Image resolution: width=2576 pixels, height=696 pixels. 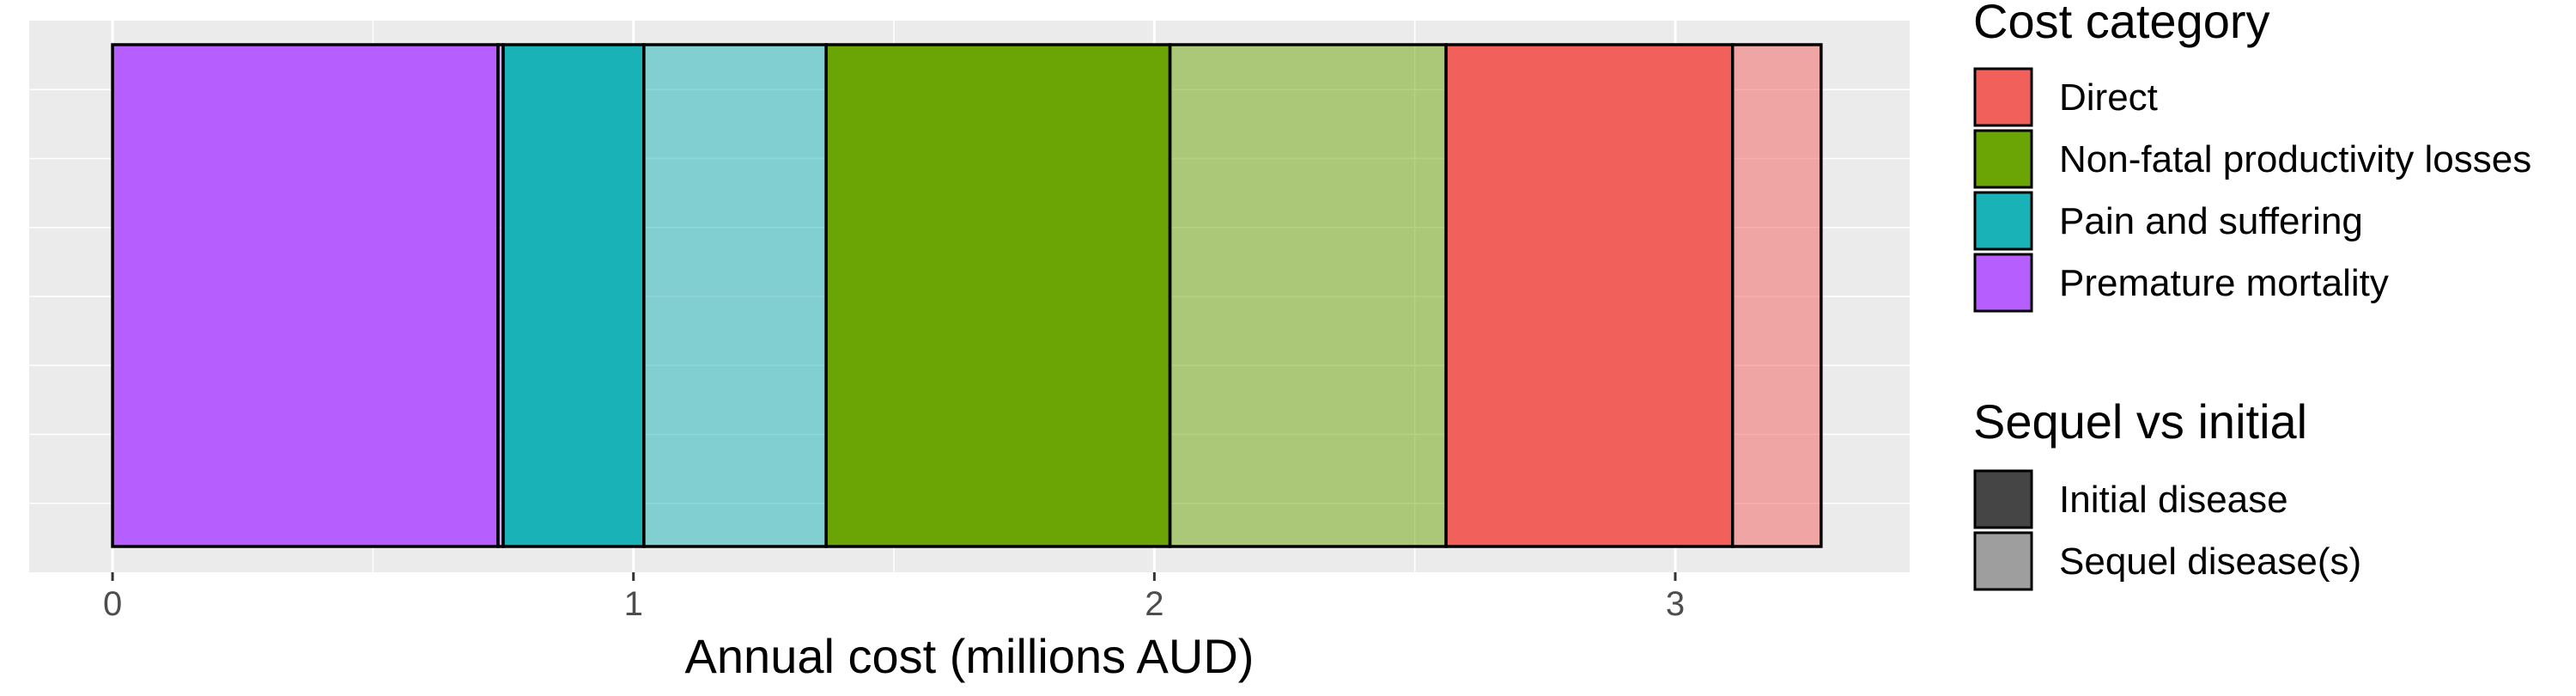 I want to click on bar-segment-pain-and-suffering-sequel, so click(x=735, y=295).